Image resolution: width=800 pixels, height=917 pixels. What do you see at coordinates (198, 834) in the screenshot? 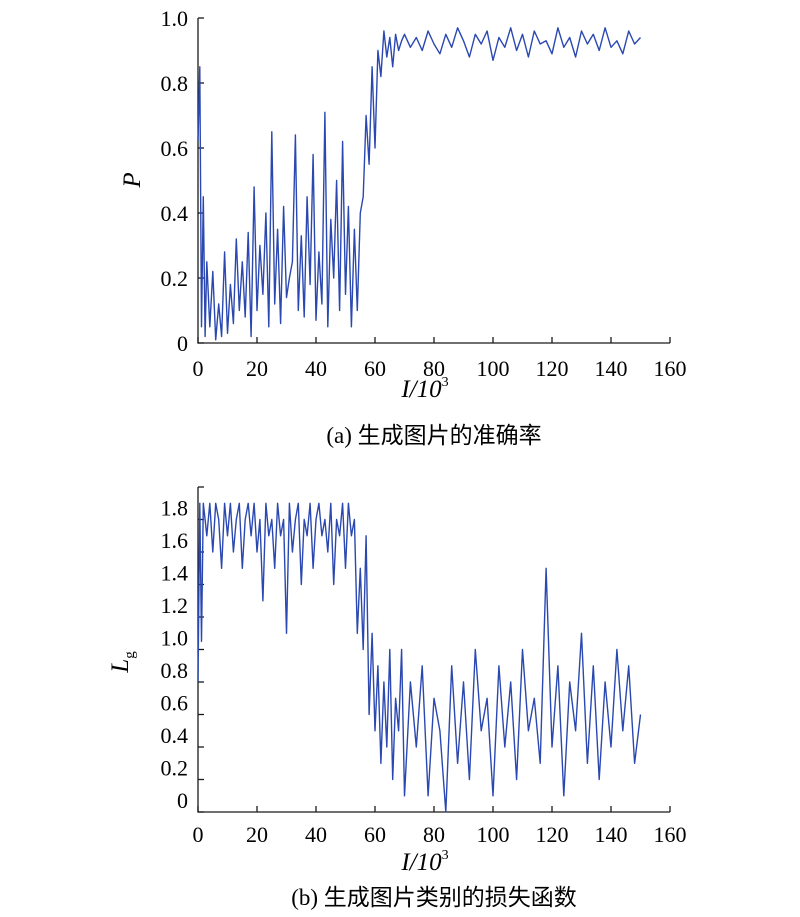
I see `chart-b-x-tick-label: 0` at bounding box center [198, 834].